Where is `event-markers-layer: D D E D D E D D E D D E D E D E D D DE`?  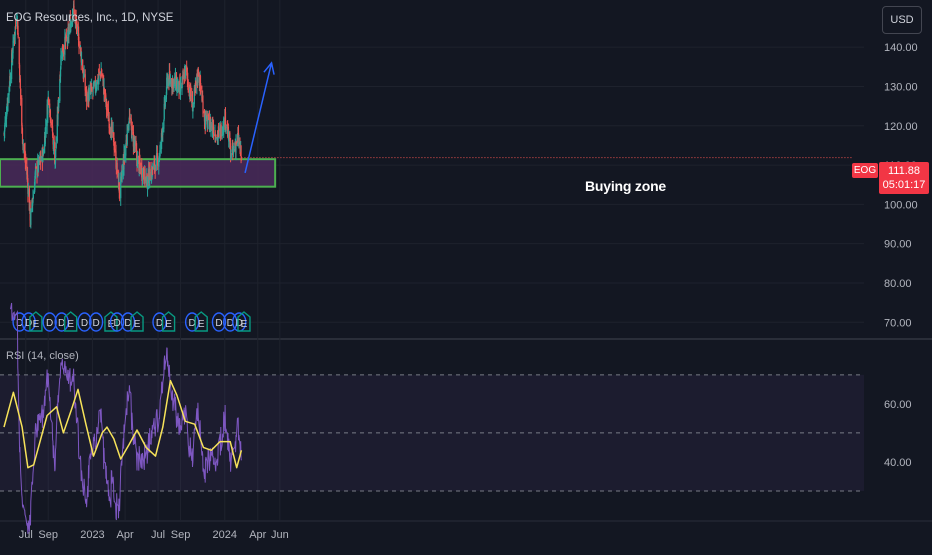
event-markers-layer: D D E D D E D D E D D E D E D E D D DE is located at coordinates (131, 321).